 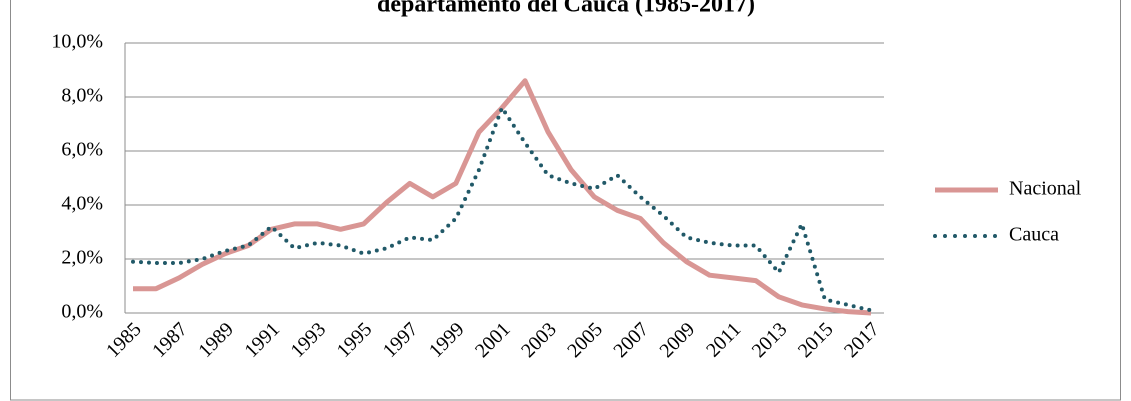 What do you see at coordinates (82, 96) in the screenshot?
I see `y-tick-label: 8,0%` at bounding box center [82, 96].